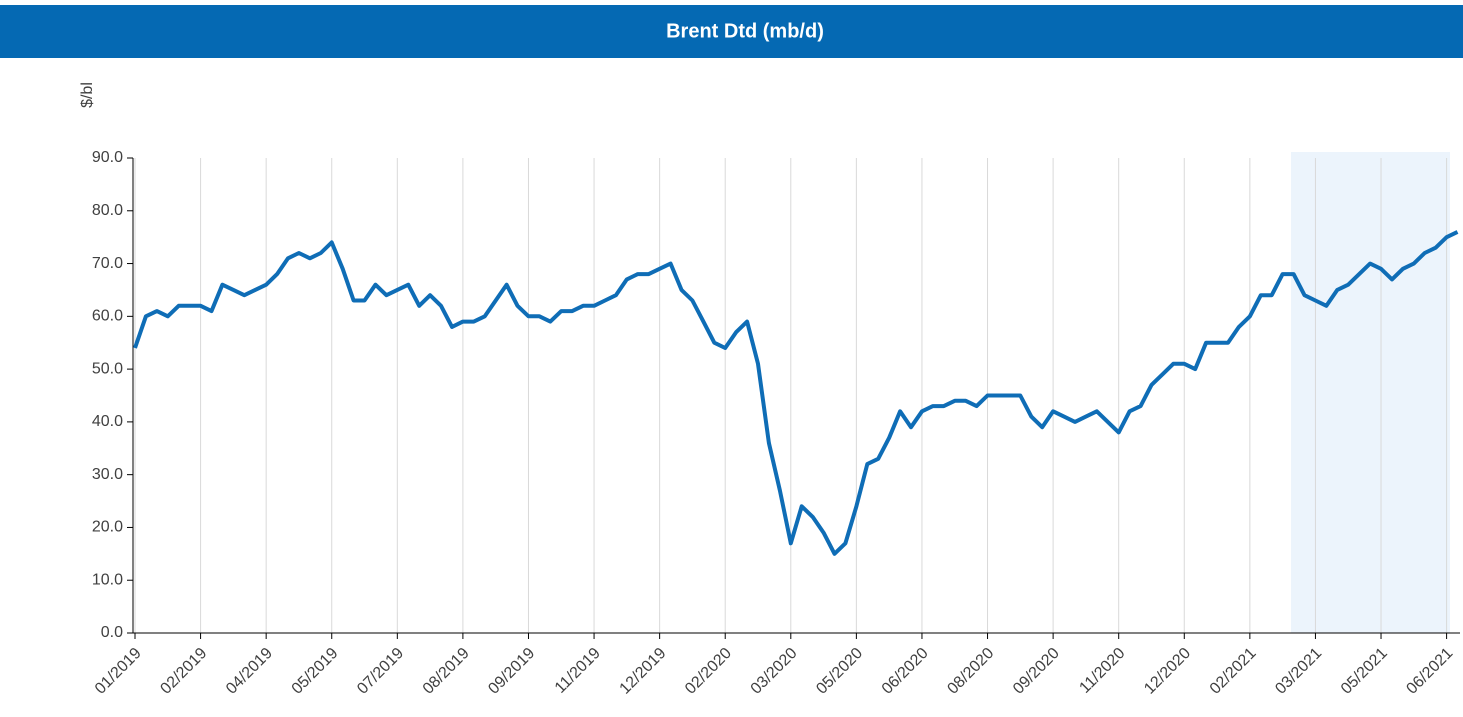 The width and height of the screenshot is (1463, 717). I want to click on chart-title: Brent Dtd (mb/d), so click(745, 31).